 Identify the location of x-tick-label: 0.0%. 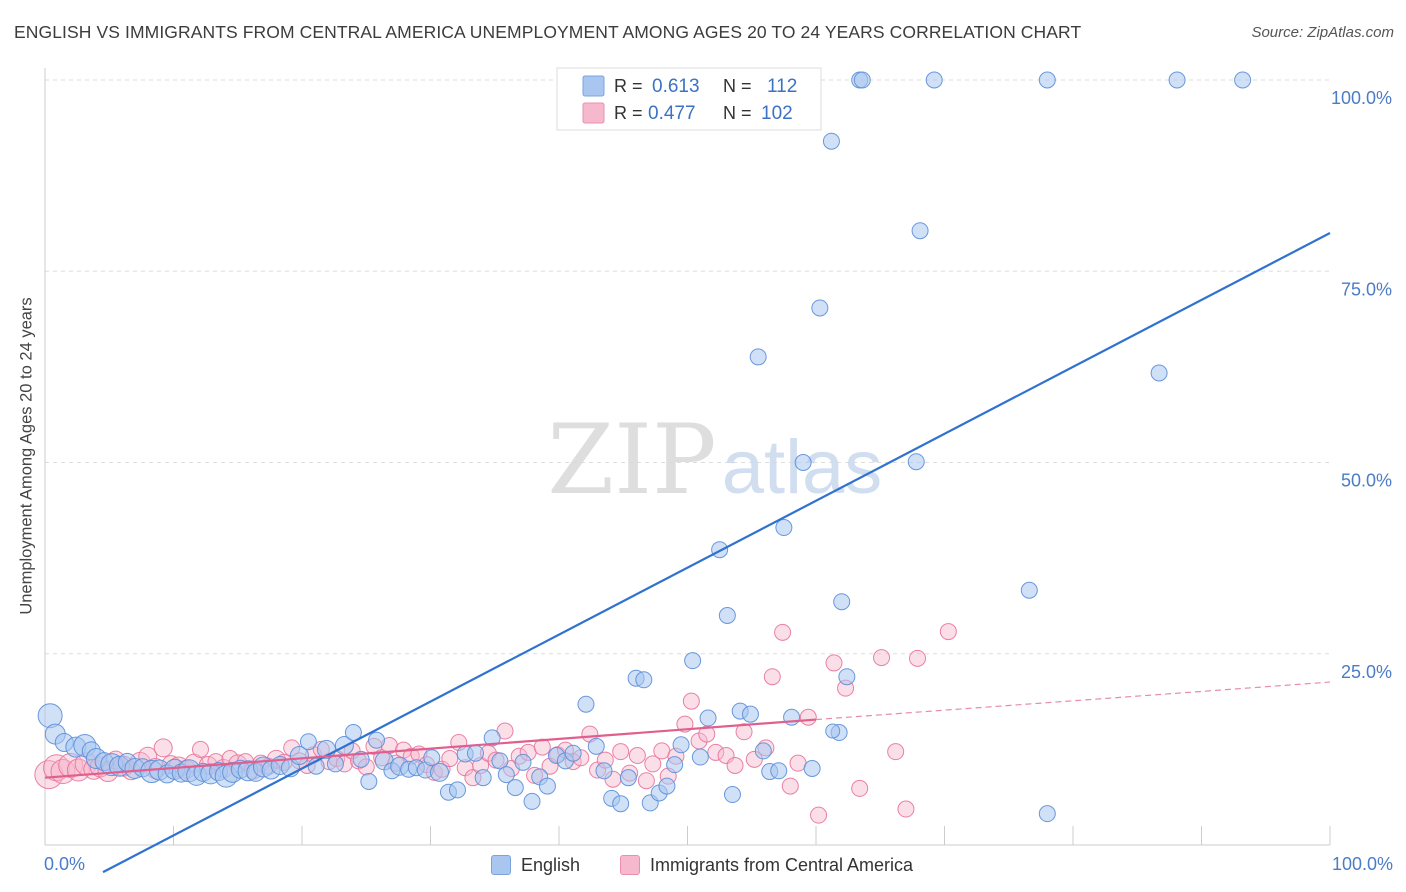
(64, 864).